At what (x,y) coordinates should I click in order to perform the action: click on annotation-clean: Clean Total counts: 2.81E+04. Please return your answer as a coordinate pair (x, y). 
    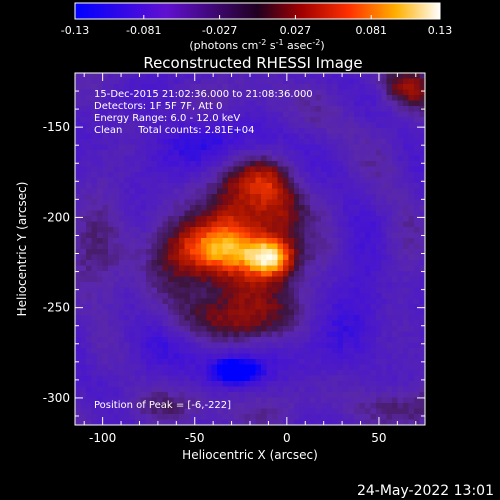
    Looking at the image, I should click on (174, 130).